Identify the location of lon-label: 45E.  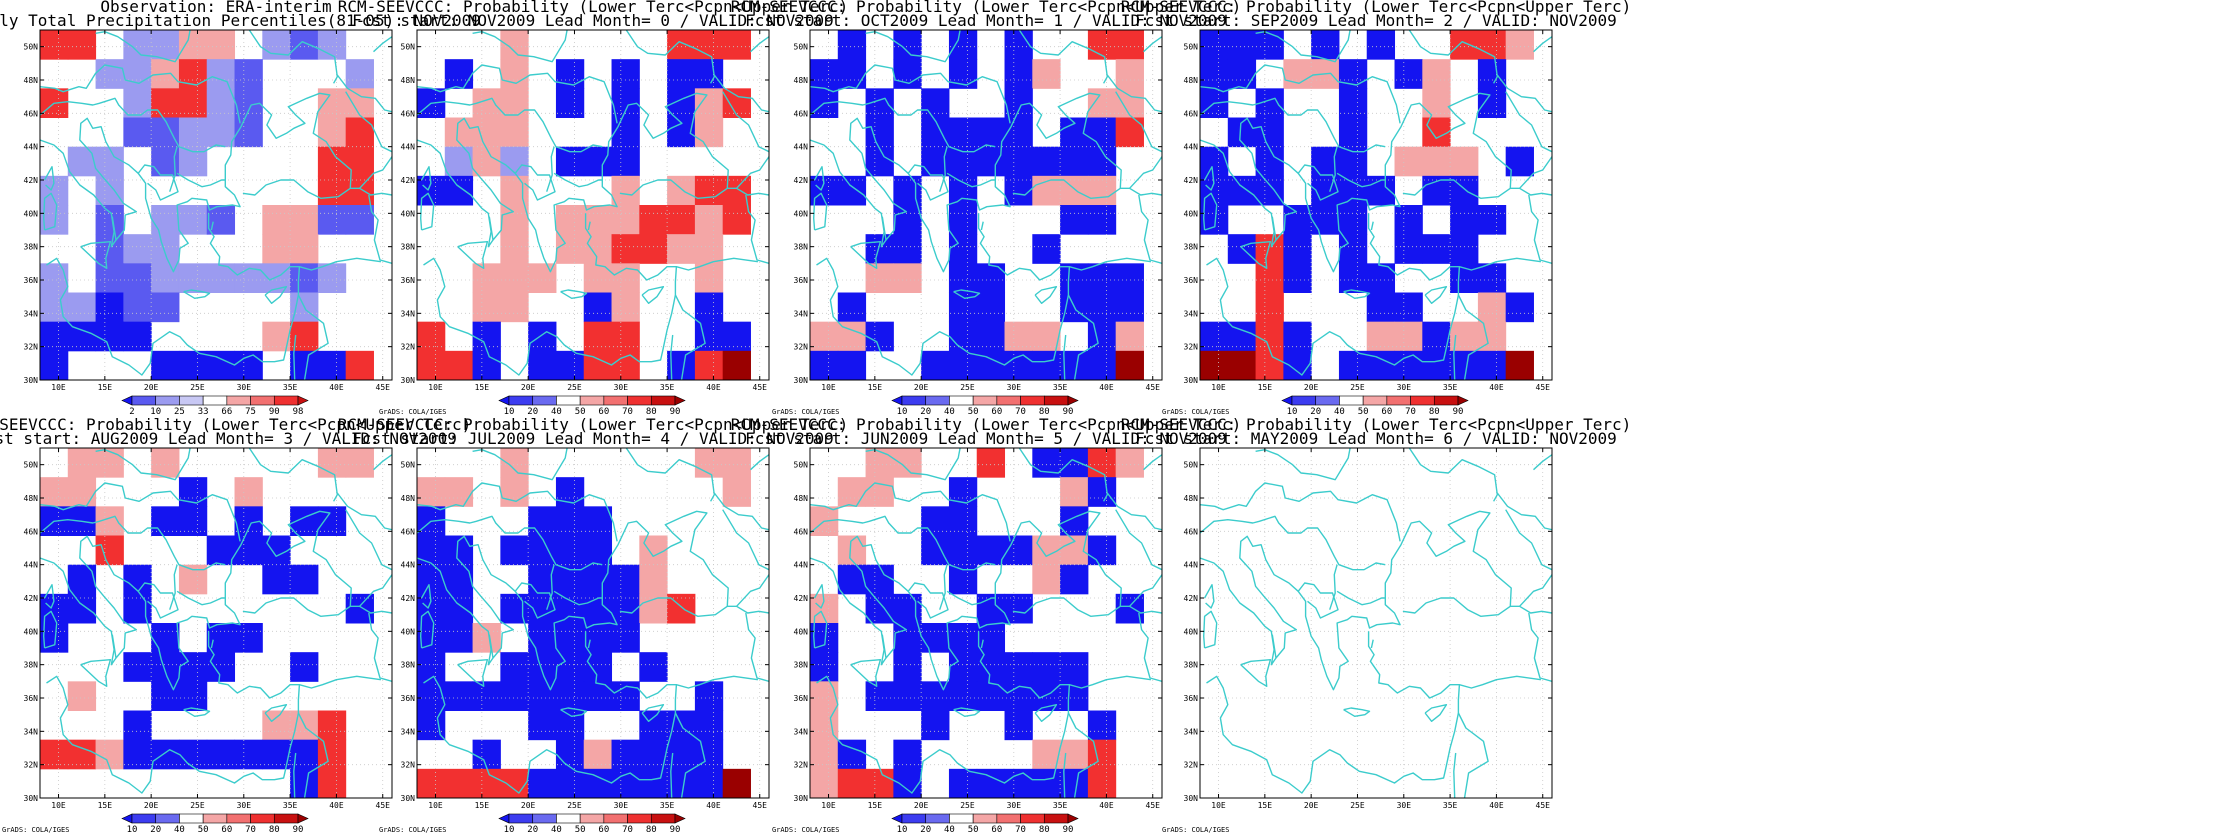
(1543, 805).